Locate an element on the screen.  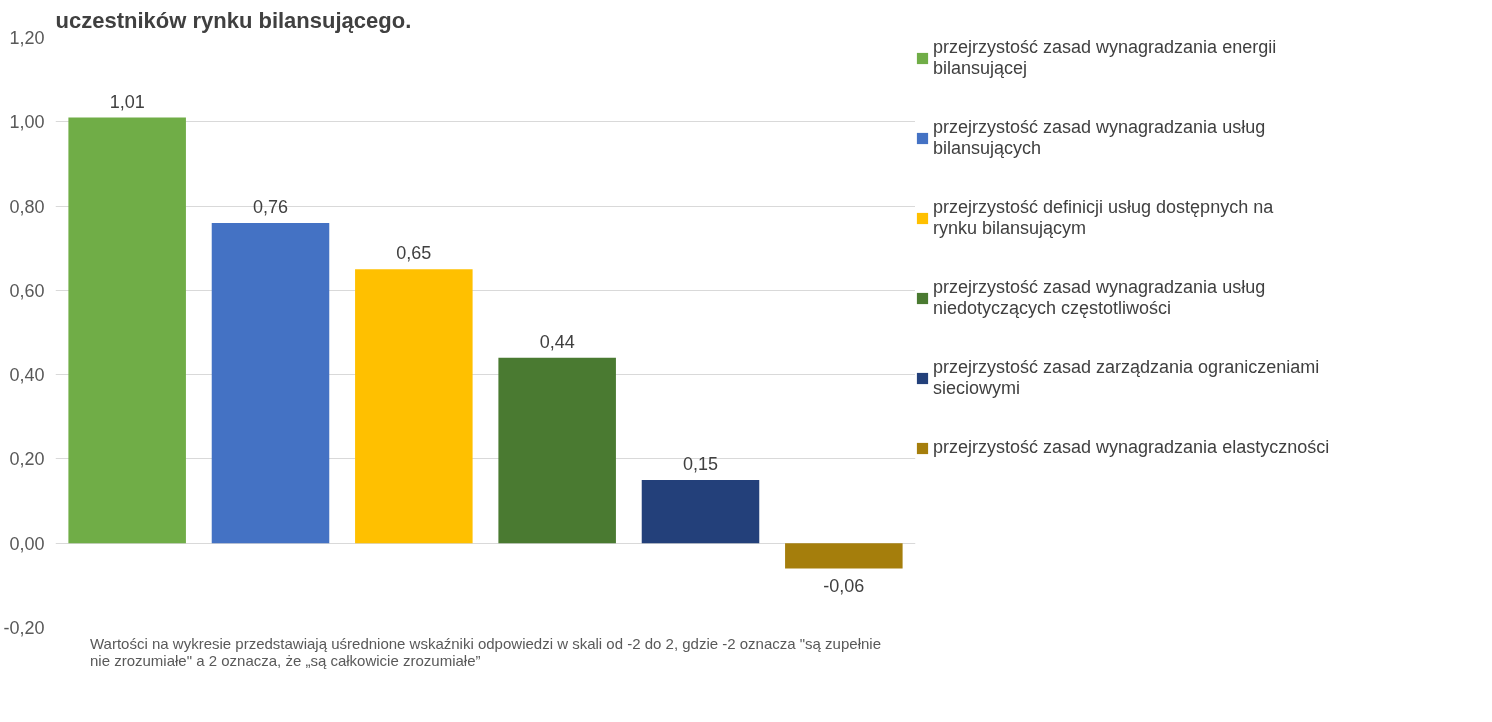
y-tick-label: 1,00 is located at coordinates (27, 122).